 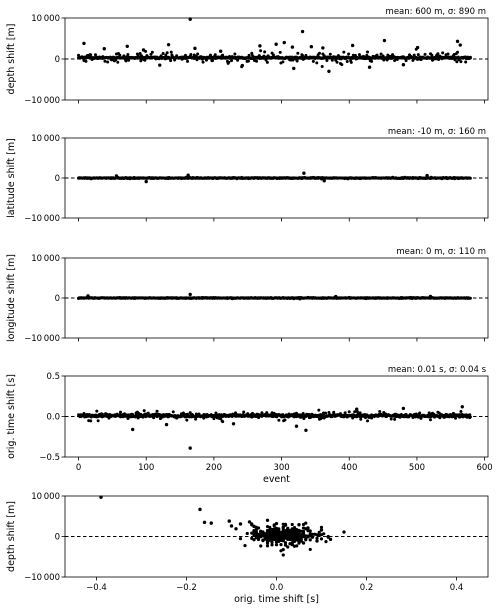 What do you see at coordinates (57, 538) in the screenshot?
I see `ytick-label: 0` at bounding box center [57, 538].